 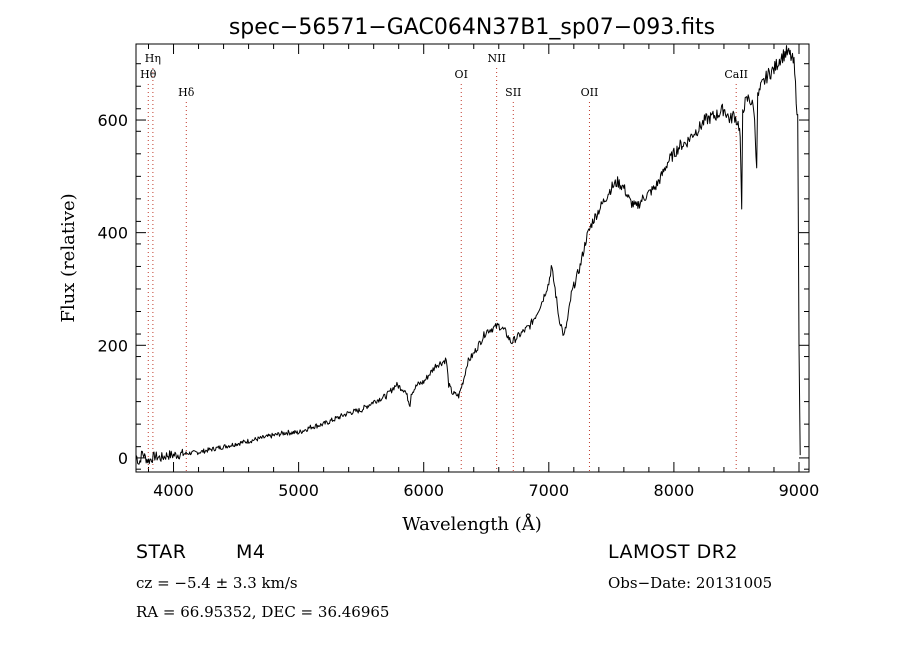 What do you see at coordinates (298, 490) in the screenshot?
I see `x-tick-label: 5000` at bounding box center [298, 490].